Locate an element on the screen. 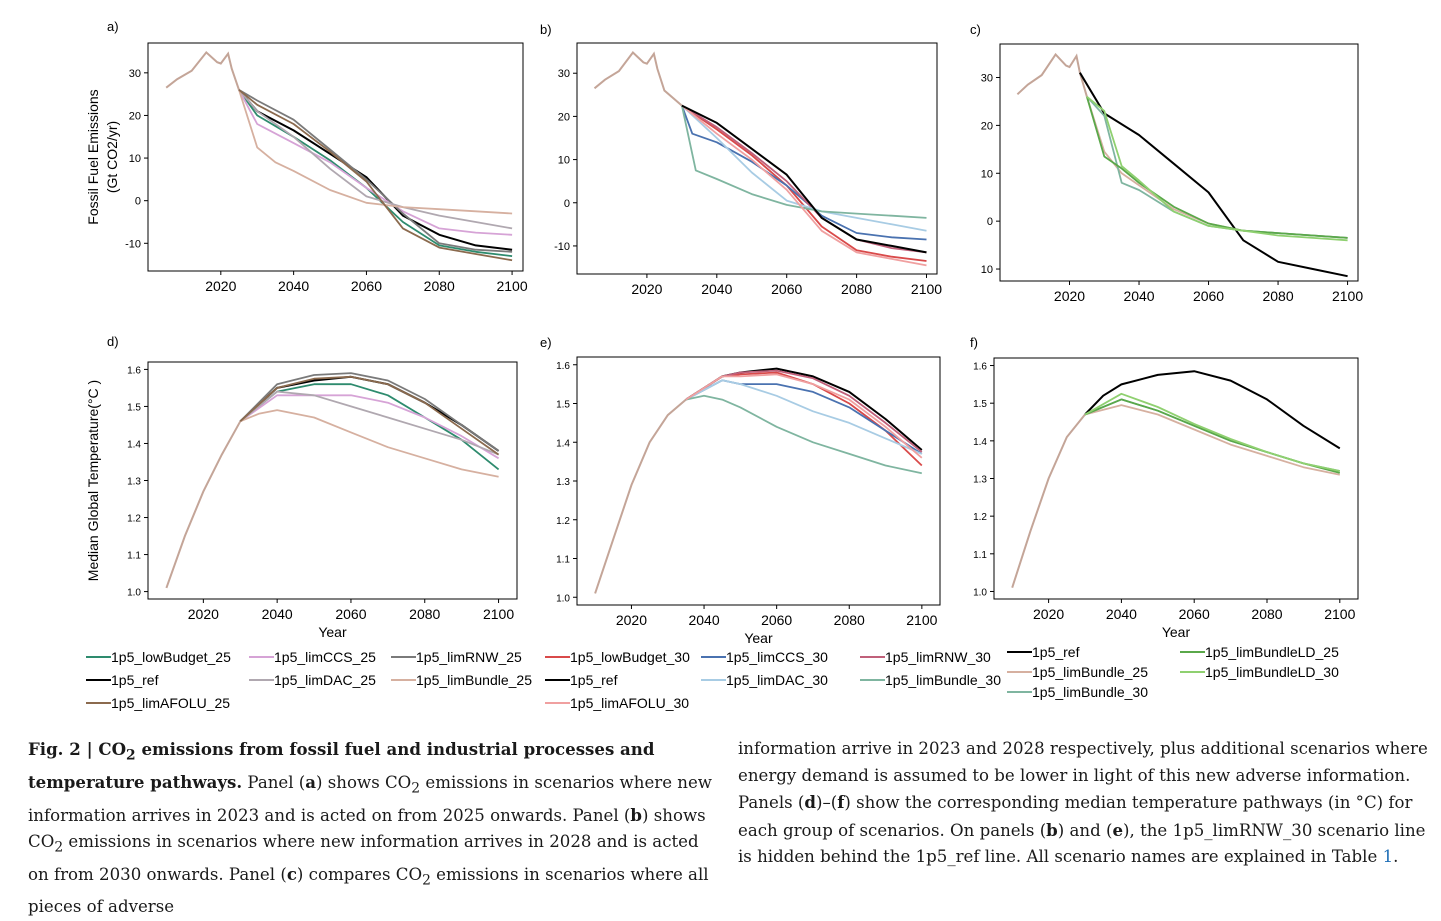  panel-c: c) 2020 2040 2060 2080 2100 30 20 10 0 10 is located at coordinates (1166, 163).